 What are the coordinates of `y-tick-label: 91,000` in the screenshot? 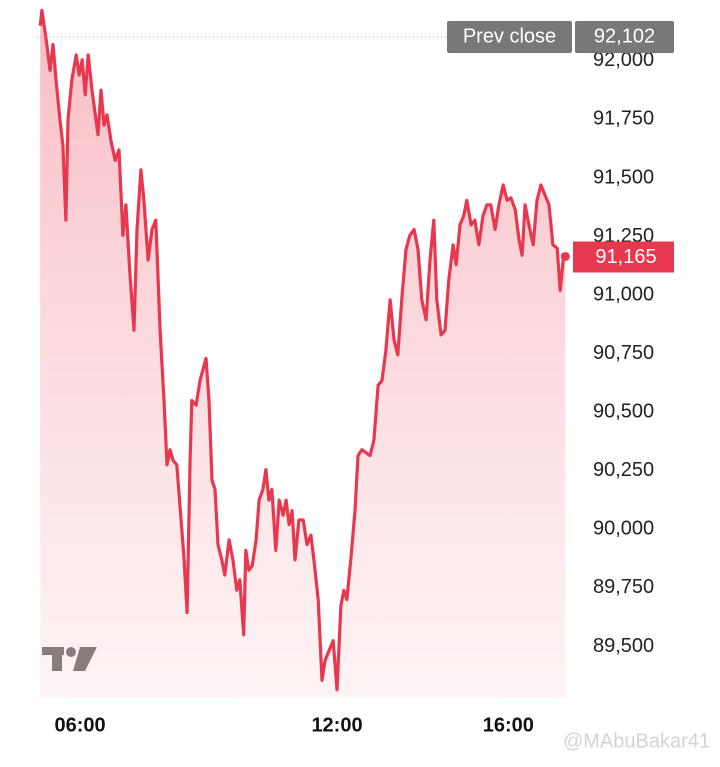 It's located at (623, 294).